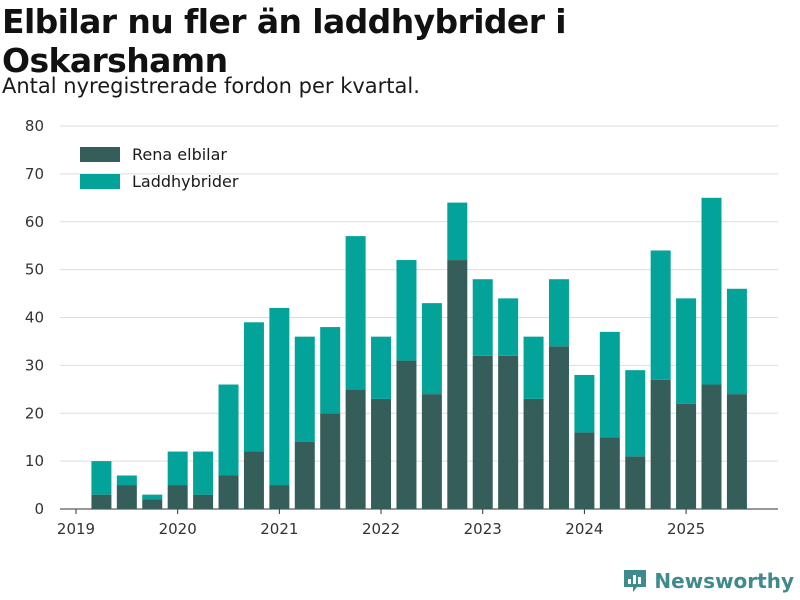 The image size is (800, 600). I want to click on bar-rena-elbilar-2024-q1, so click(584, 470).